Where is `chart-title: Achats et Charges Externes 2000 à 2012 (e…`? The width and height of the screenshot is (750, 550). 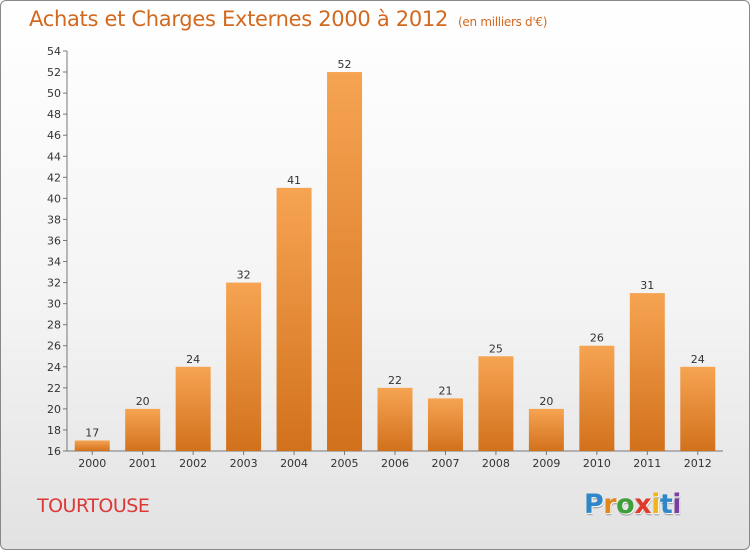
chart-title: Achats et Charges Externes 2000 à 2012 (e… is located at coordinates (288, 19).